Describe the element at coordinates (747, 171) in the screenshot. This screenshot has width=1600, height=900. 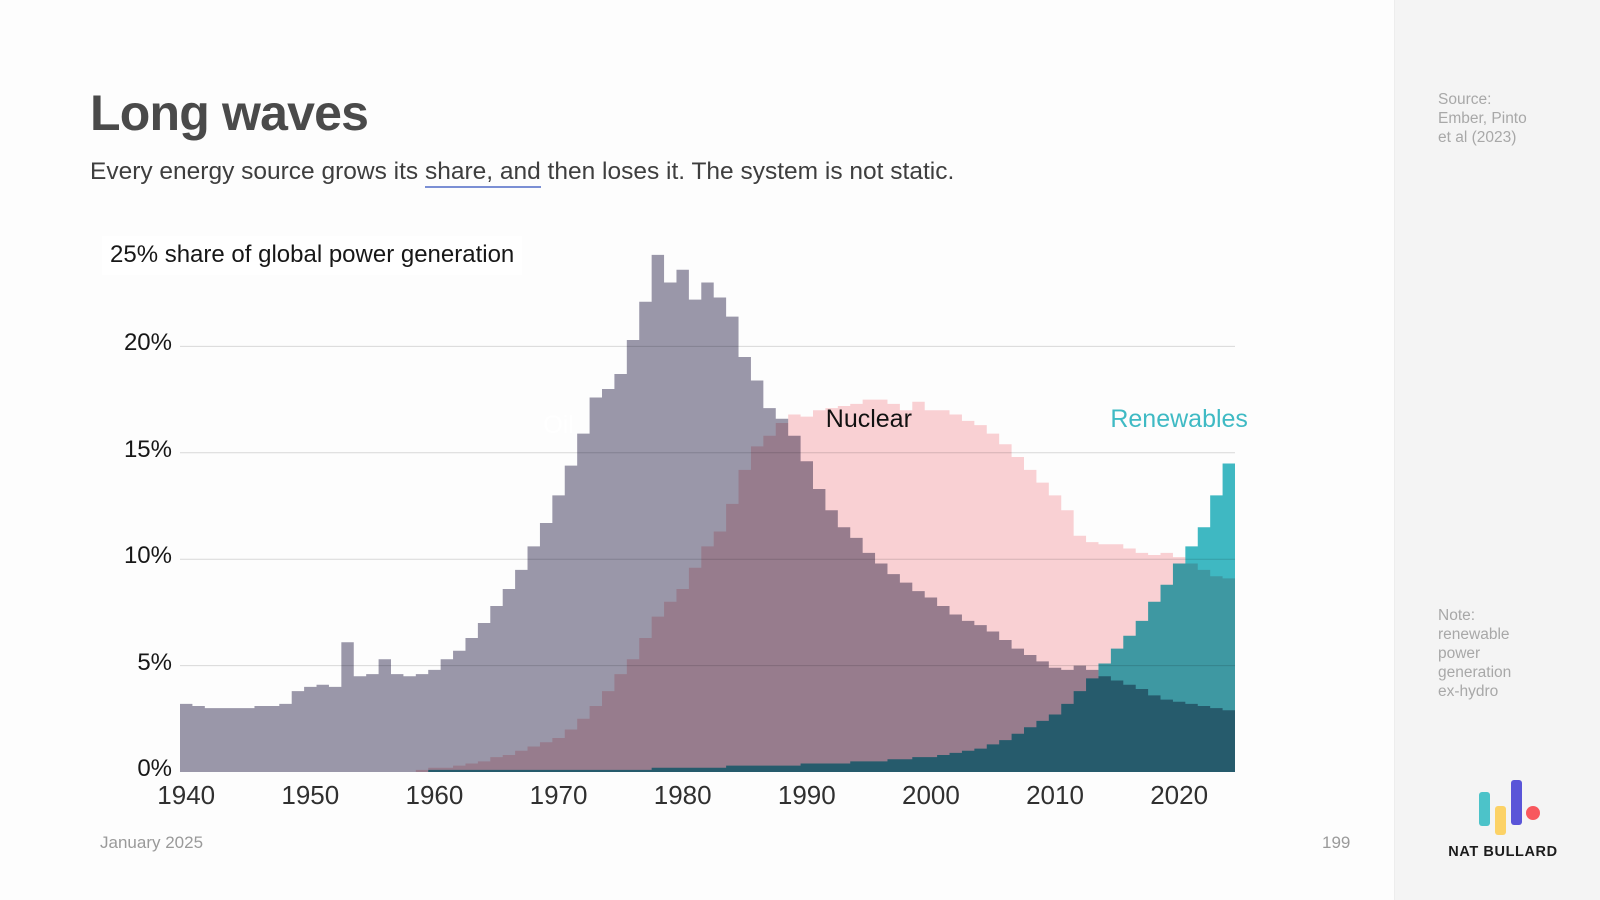
I see `subtitle-part-after: then loses it. The system is not static.` at that location.